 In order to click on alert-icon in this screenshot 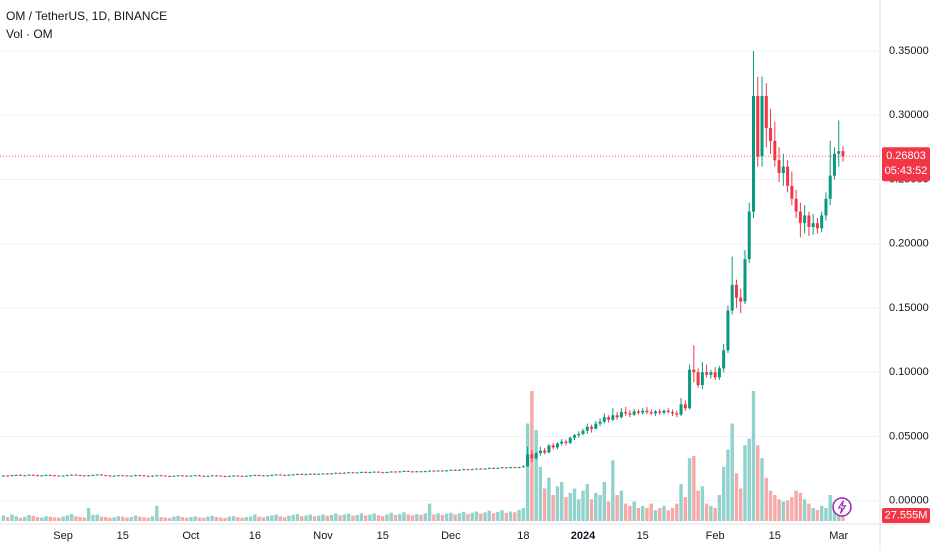, I will do `click(842, 507)`.